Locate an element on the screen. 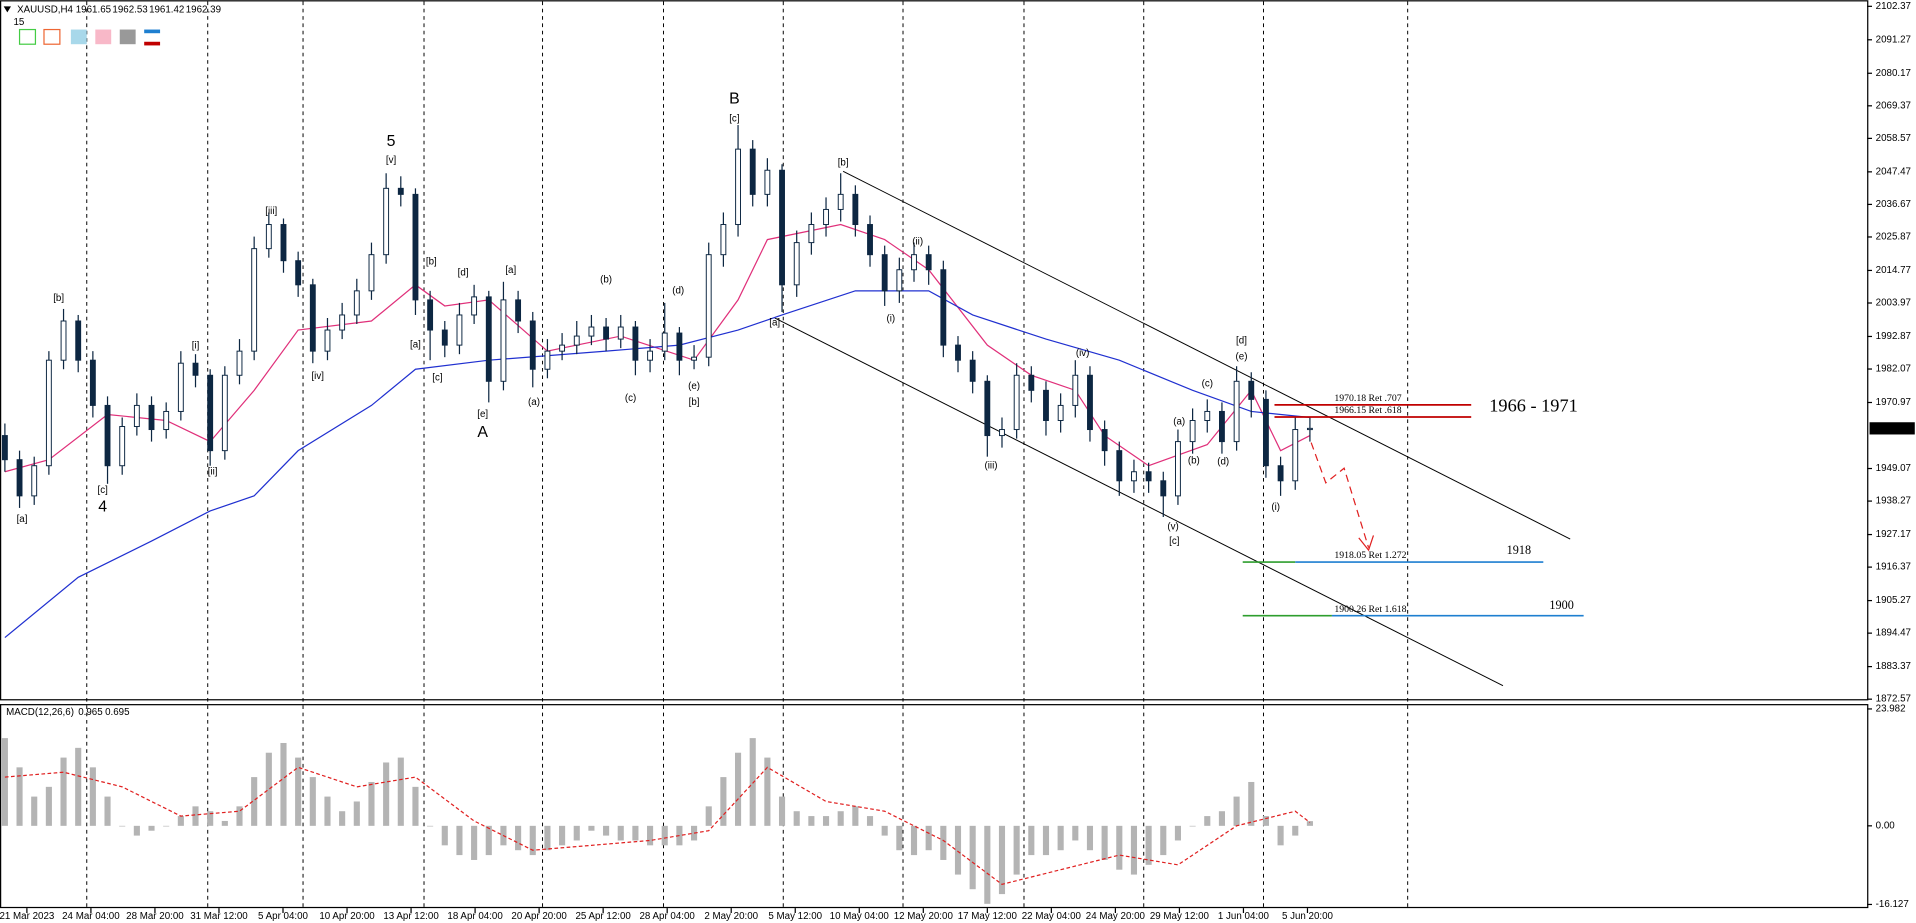  header-value: 0.965 is located at coordinates (90, 712).